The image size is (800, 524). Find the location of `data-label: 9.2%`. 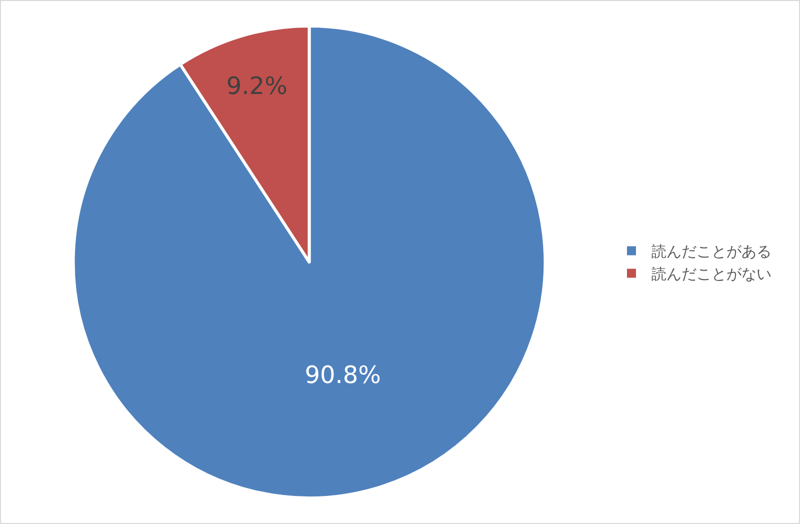

data-label: 9.2% is located at coordinates (257, 86).